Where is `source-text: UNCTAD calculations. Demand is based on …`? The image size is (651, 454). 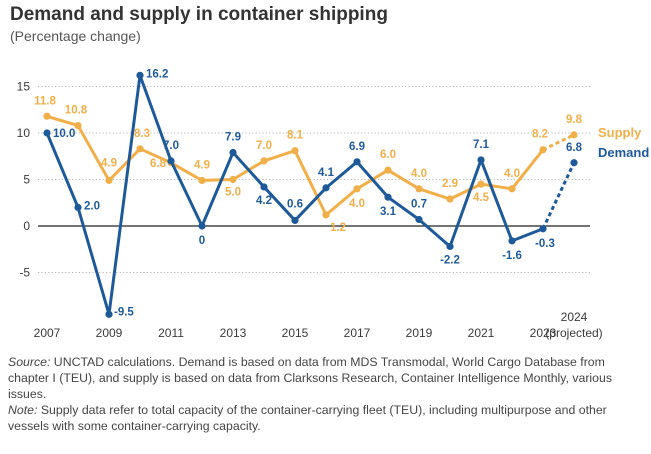 source-text: UNCTAD calculations. Demand is based on … is located at coordinates (310, 378).